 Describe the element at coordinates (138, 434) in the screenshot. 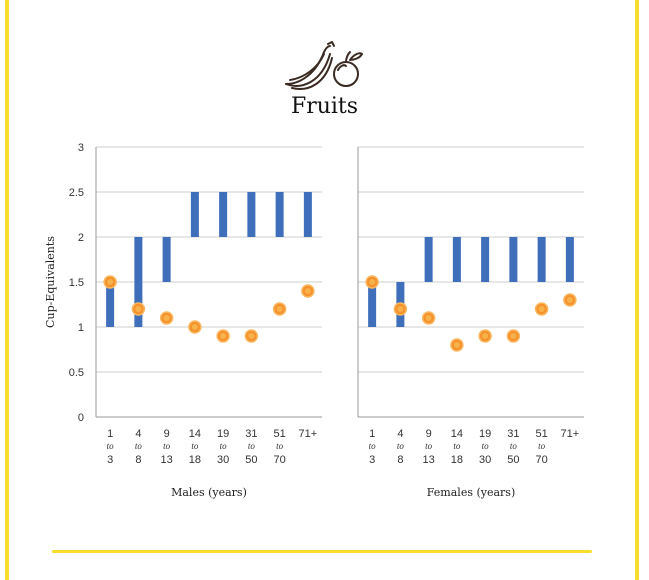

I see `males-category-label: 4` at that location.